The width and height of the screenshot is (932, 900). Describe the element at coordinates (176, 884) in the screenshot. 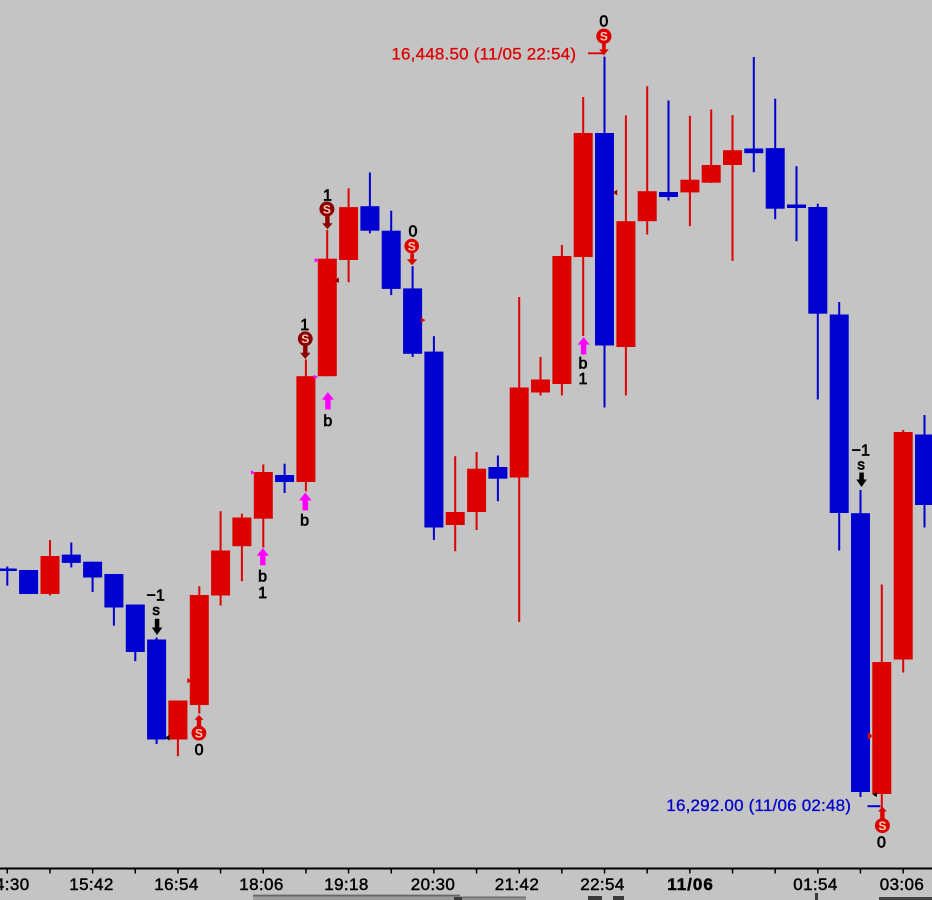

I see `svg-text: 16:54` at that location.